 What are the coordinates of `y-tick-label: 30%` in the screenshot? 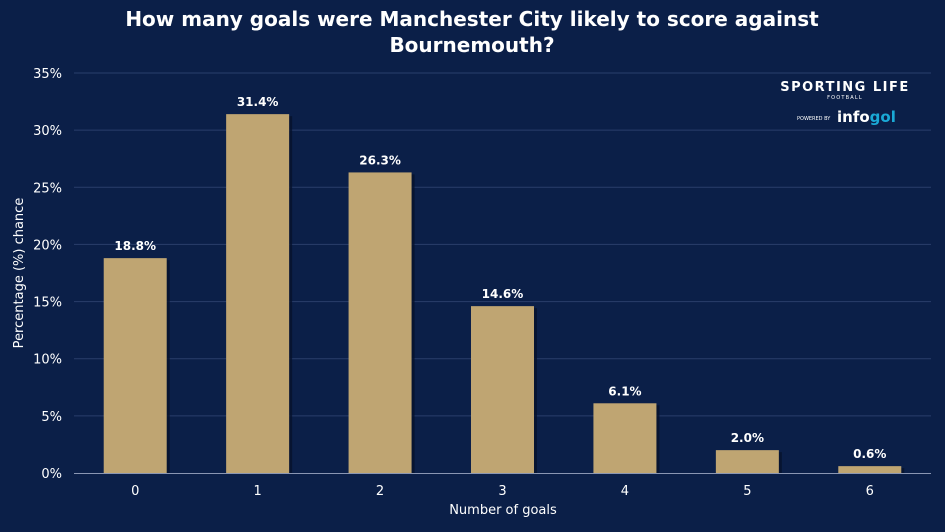 It's located at (47, 131).